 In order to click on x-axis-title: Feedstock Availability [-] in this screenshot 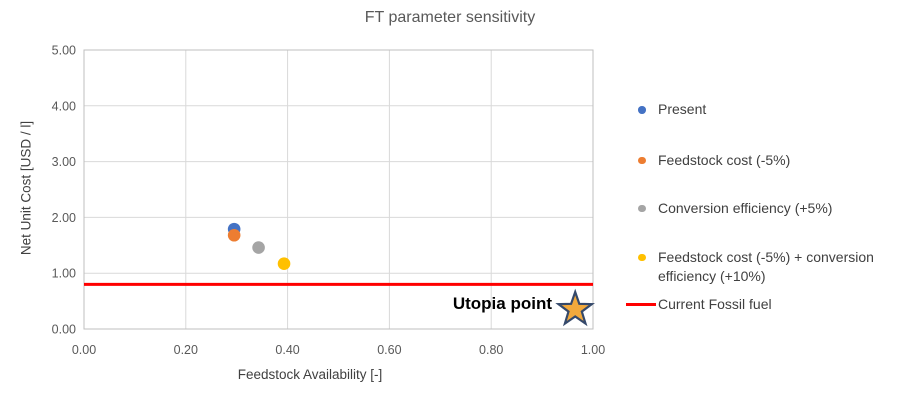, I will do `click(310, 374)`.